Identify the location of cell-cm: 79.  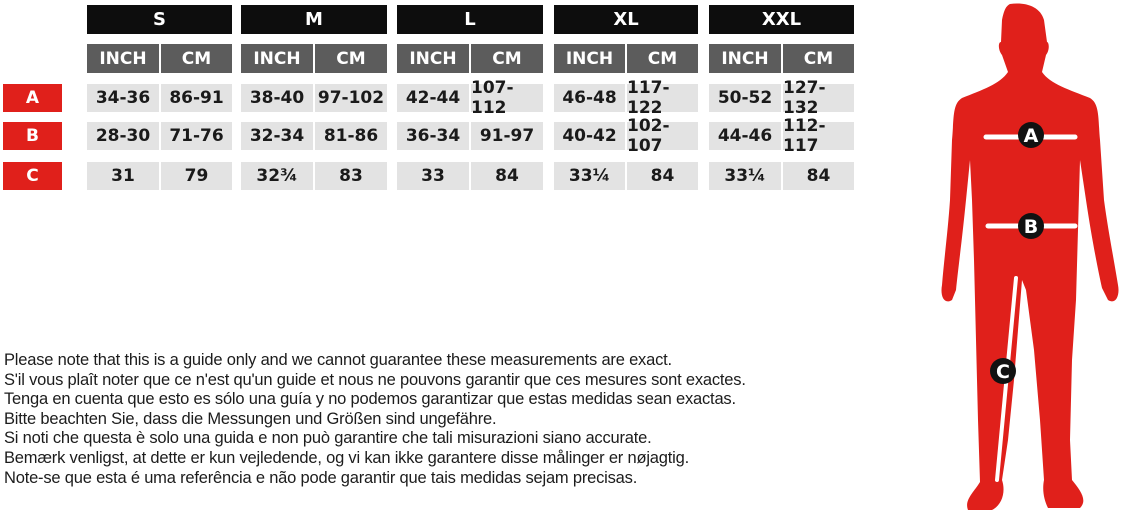
(196, 176).